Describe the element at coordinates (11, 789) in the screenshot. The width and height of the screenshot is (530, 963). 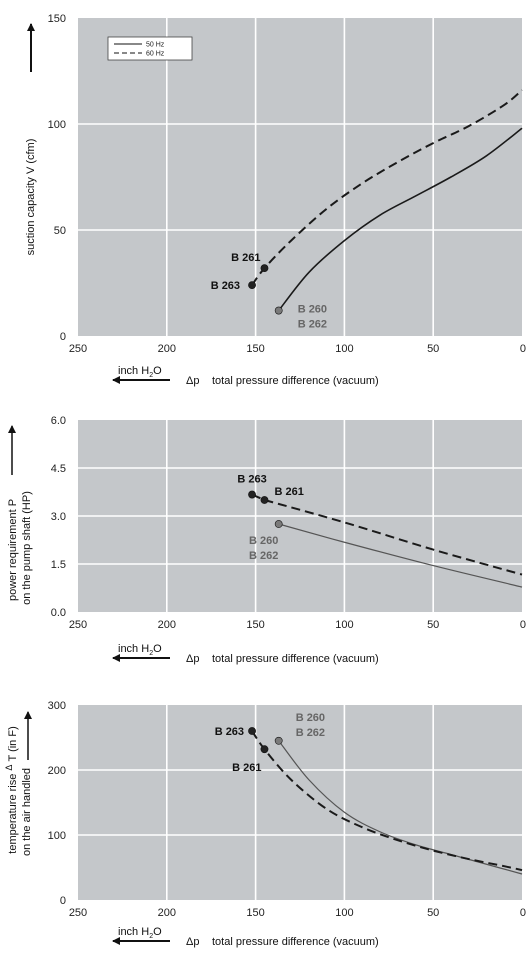
I see `y-axis-title: temperature rise Δ T (in F)` at that location.